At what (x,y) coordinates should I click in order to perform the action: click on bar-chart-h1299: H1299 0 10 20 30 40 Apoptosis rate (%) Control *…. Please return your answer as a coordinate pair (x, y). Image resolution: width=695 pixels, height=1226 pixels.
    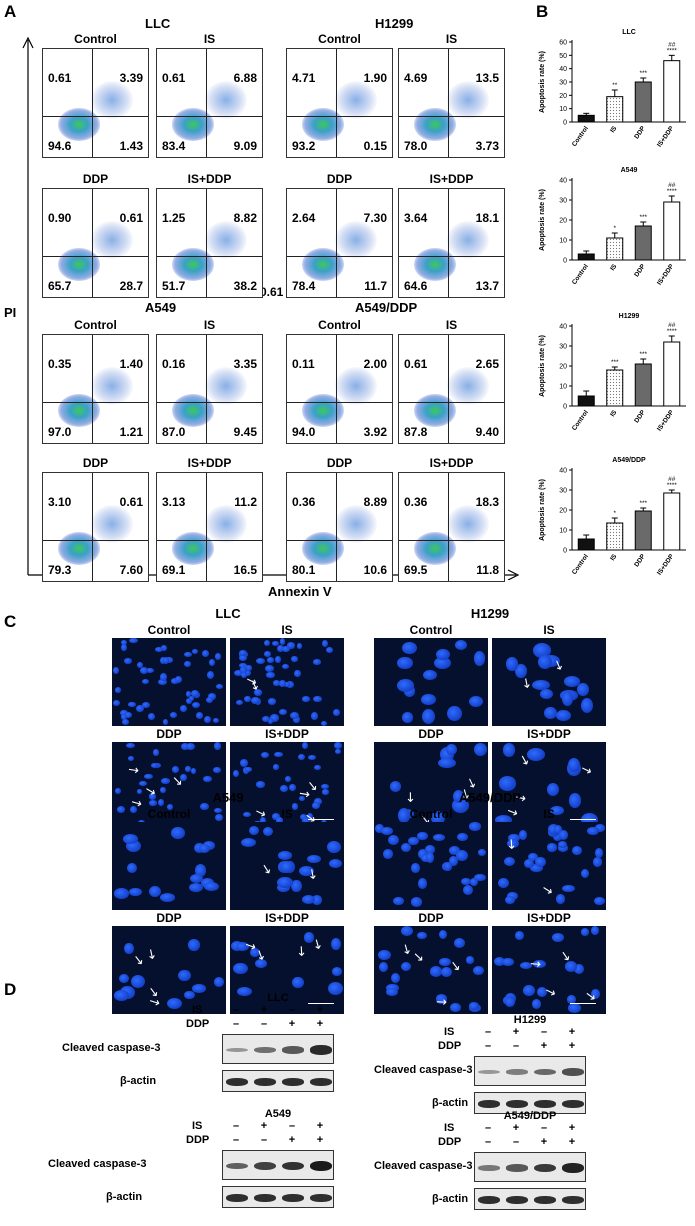
    Looking at the image, I should click on (612, 373).